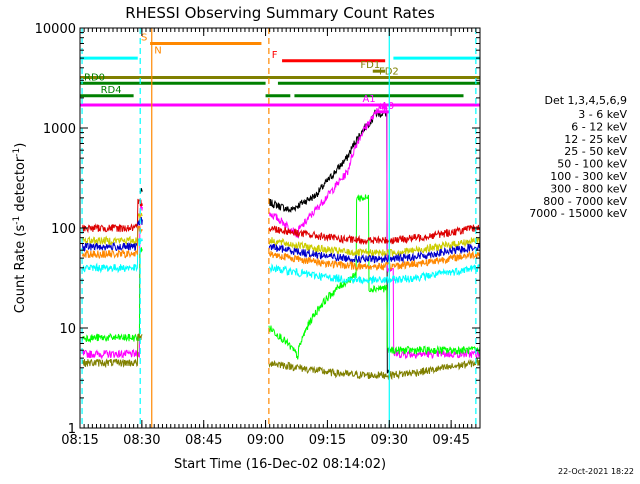 This screenshot has width=640, height=484. I want to click on legend-entry: 3 - 6 keV, so click(602, 114).